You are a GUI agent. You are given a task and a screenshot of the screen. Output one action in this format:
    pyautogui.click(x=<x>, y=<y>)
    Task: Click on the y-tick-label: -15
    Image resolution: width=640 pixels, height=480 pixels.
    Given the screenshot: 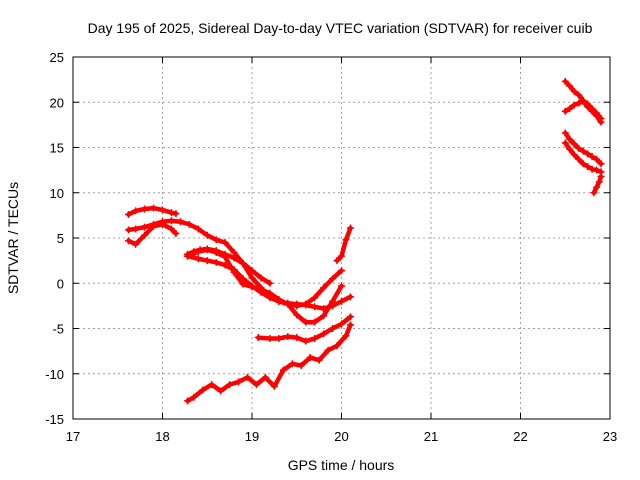 What is the action you would take?
    pyautogui.click(x=54, y=419)
    